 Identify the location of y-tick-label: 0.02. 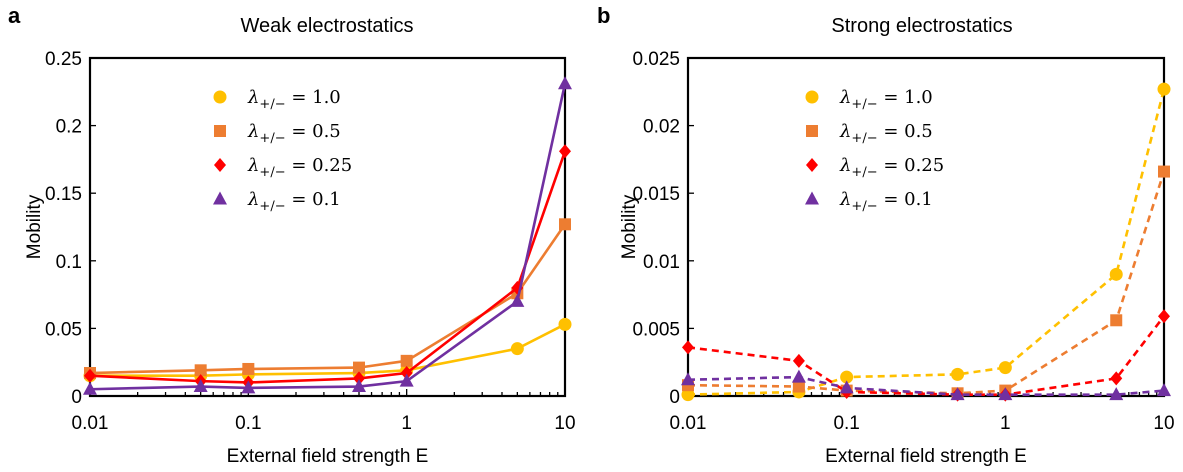
(661, 127).